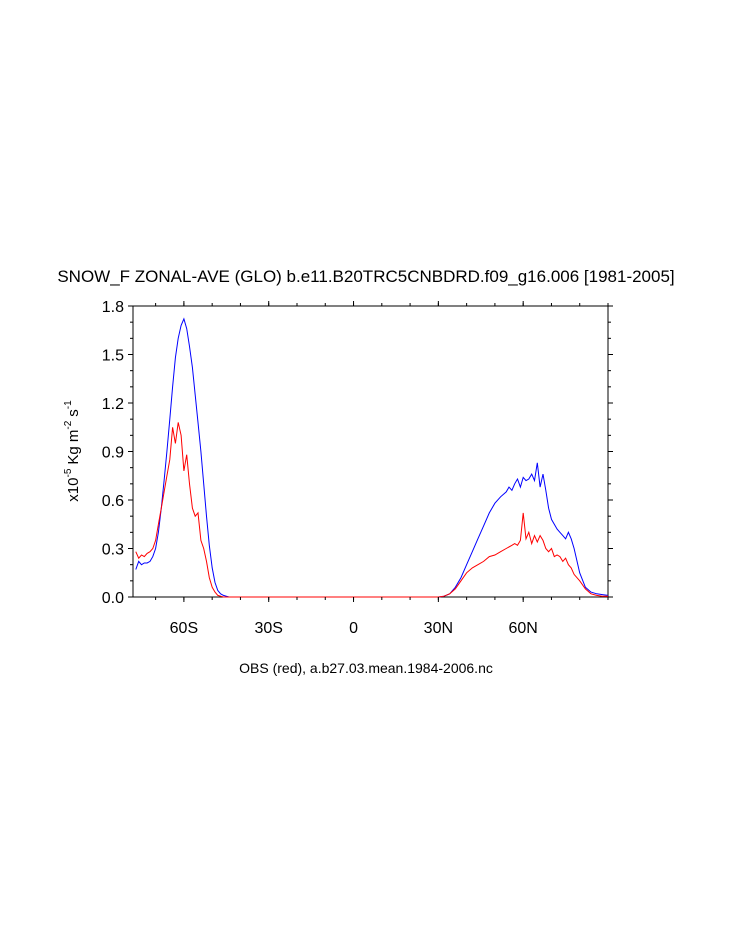 This screenshot has height=945, width=733. What do you see at coordinates (73, 413) in the screenshot?
I see `y-label-s: s` at bounding box center [73, 413].